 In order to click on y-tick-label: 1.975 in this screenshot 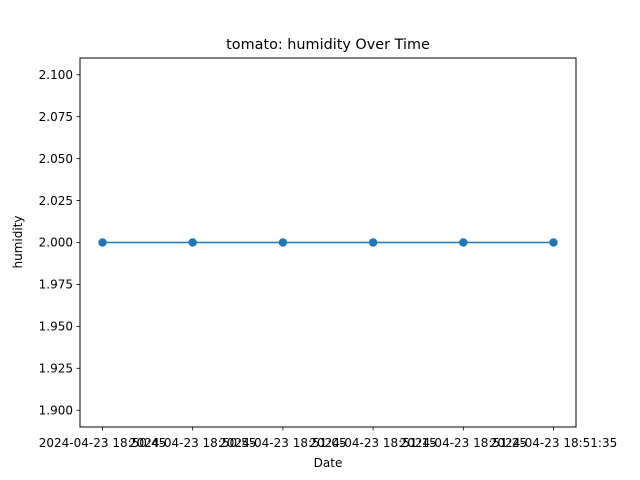, I will do `click(56, 285)`.